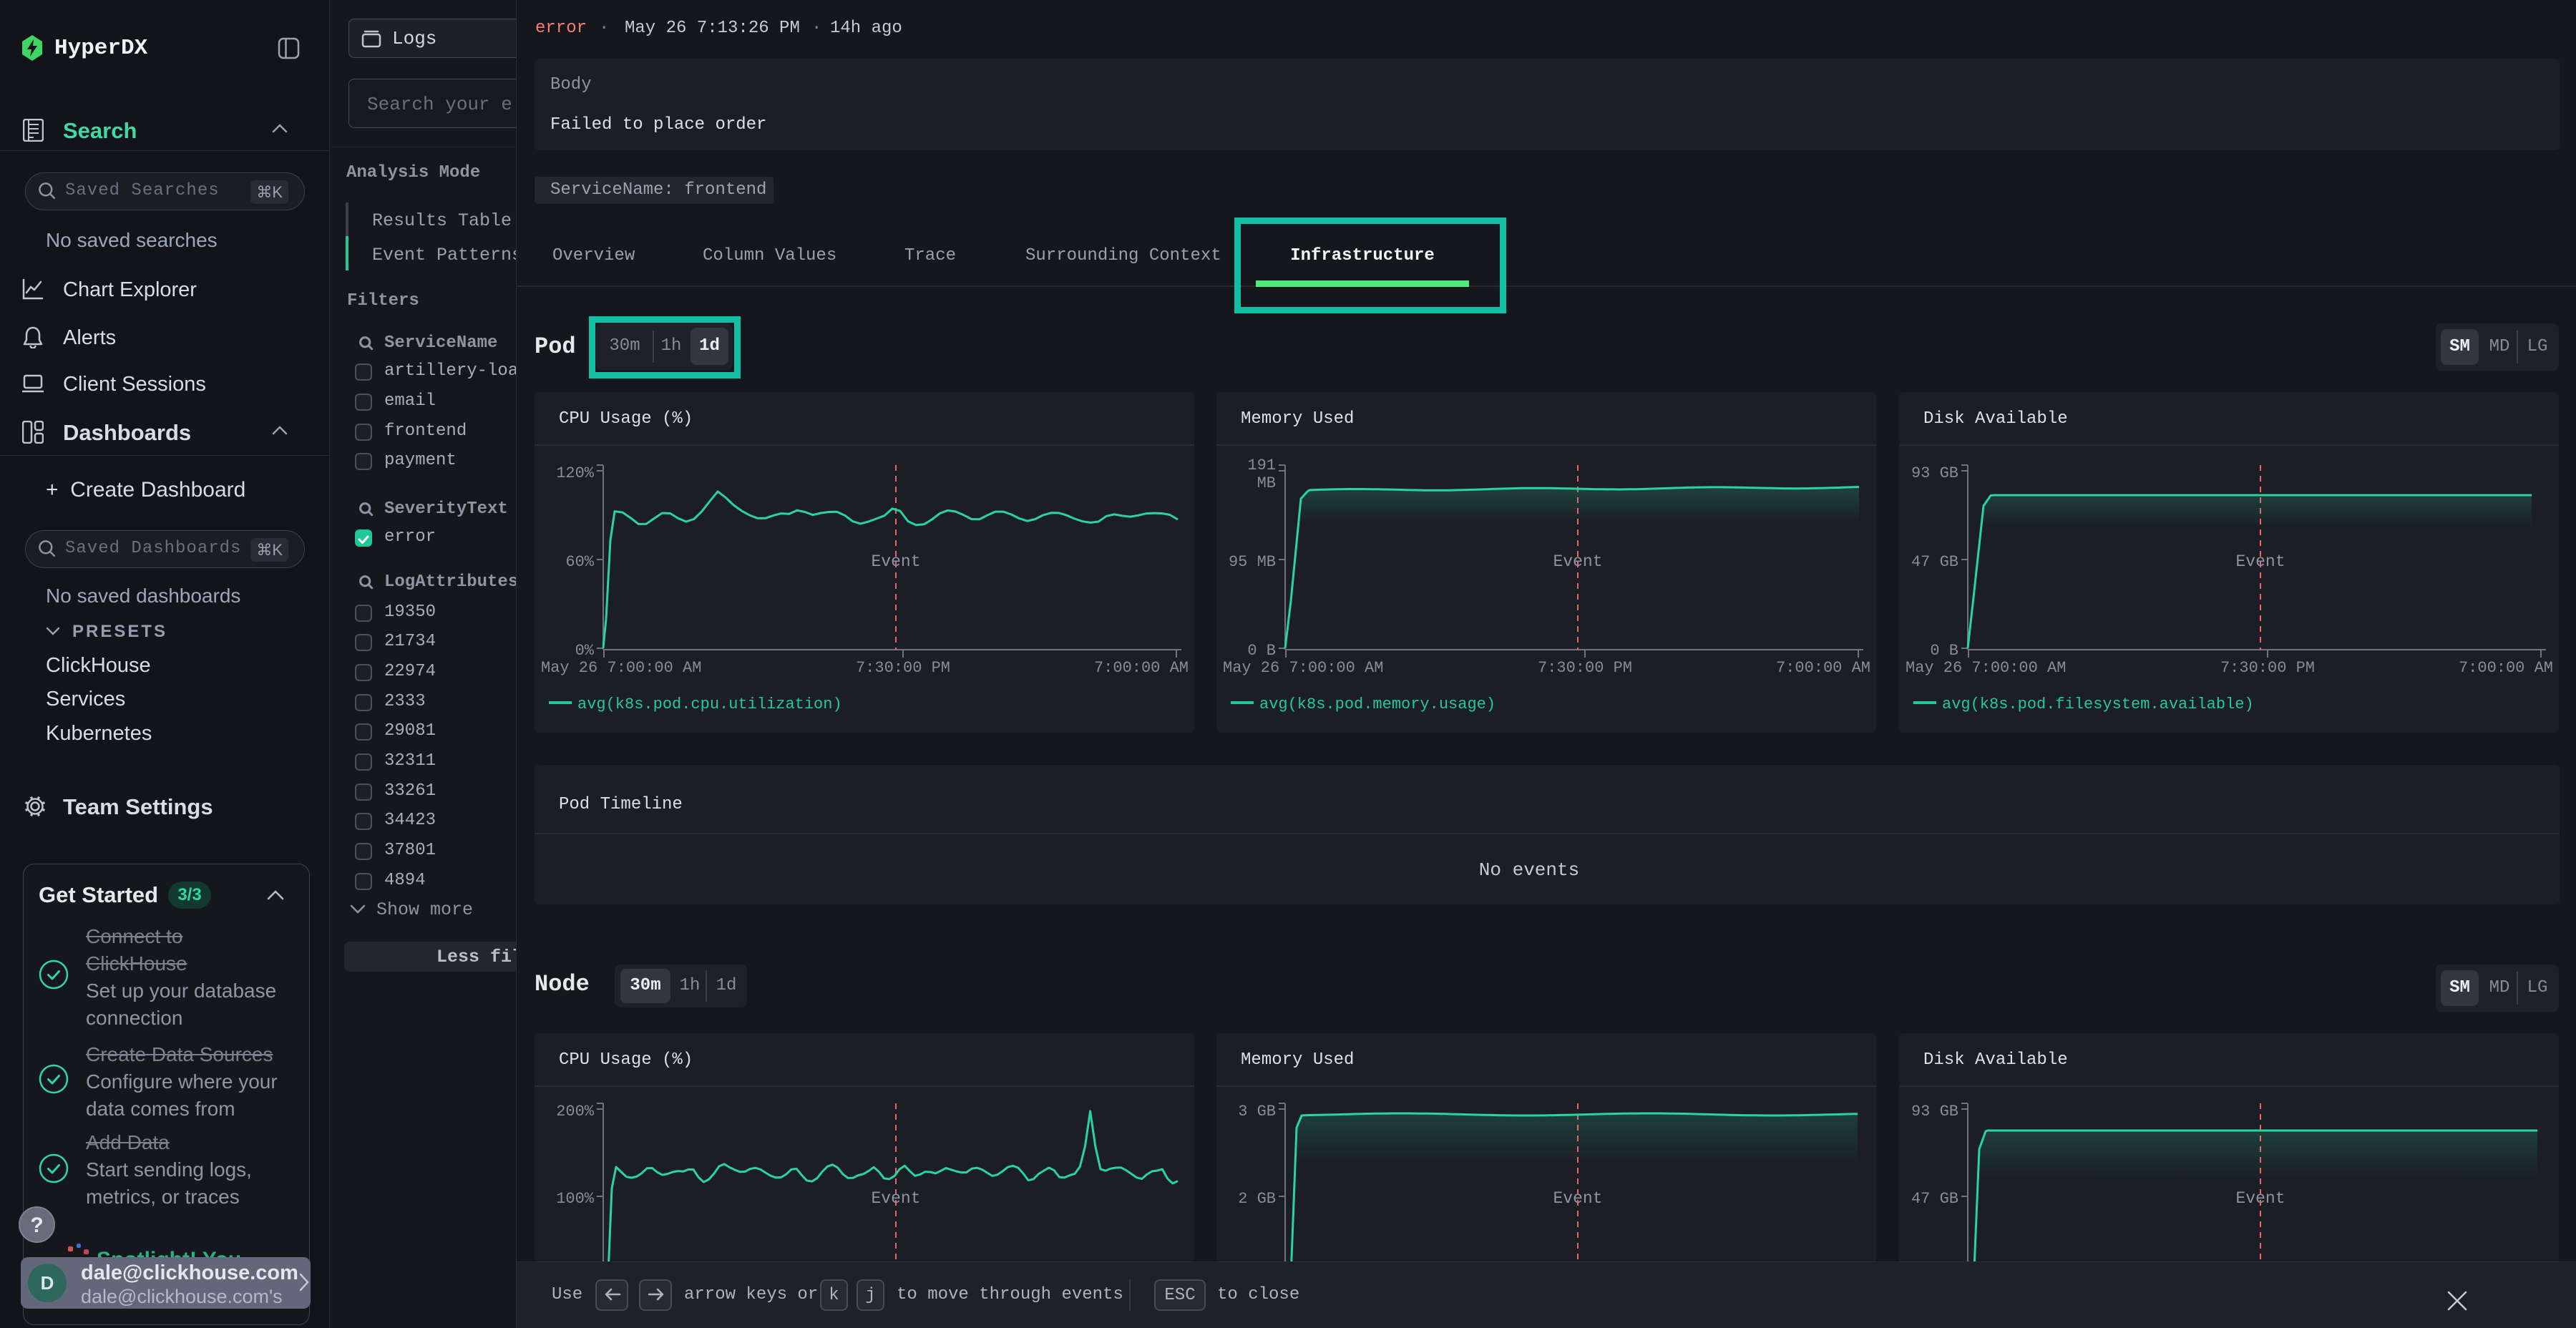 This screenshot has width=2576, height=1328. Describe the element at coordinates (1252, 562) in the screenshot. I see `svg-text: 95 MB` at that location.